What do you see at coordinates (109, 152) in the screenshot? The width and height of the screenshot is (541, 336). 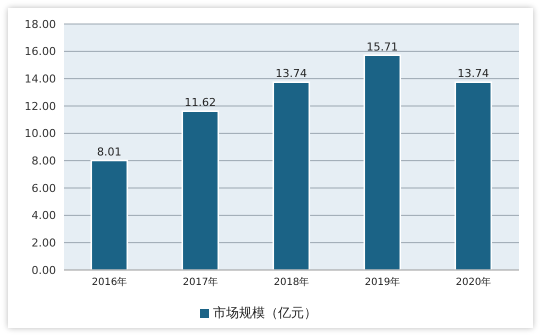 I see `data-label: 8.01` at bounding box center [109, 152].